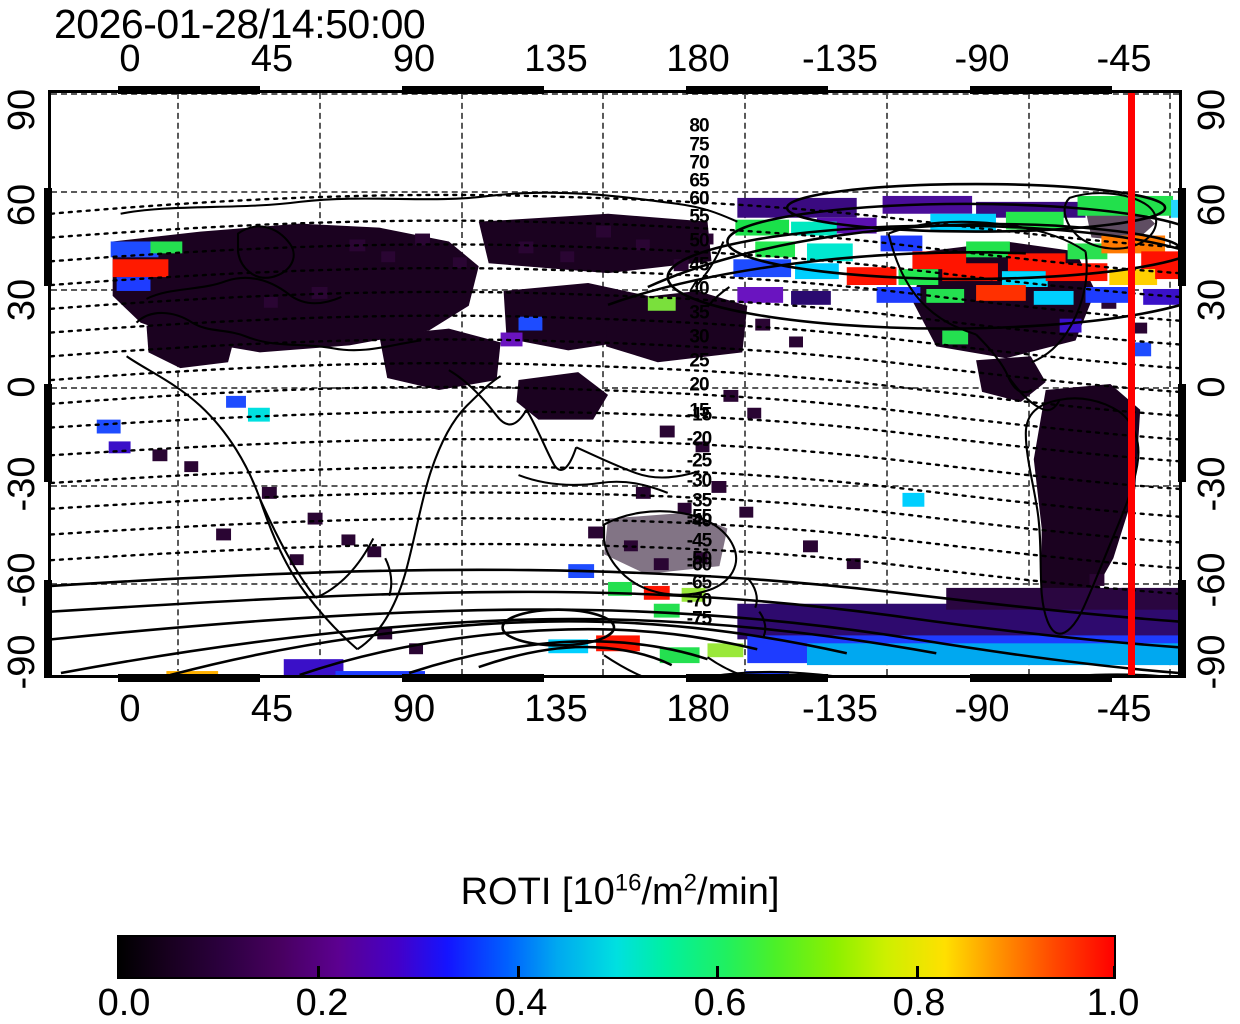  I want to click on right-axis-tick-m90: -90, so click(1212, 662).